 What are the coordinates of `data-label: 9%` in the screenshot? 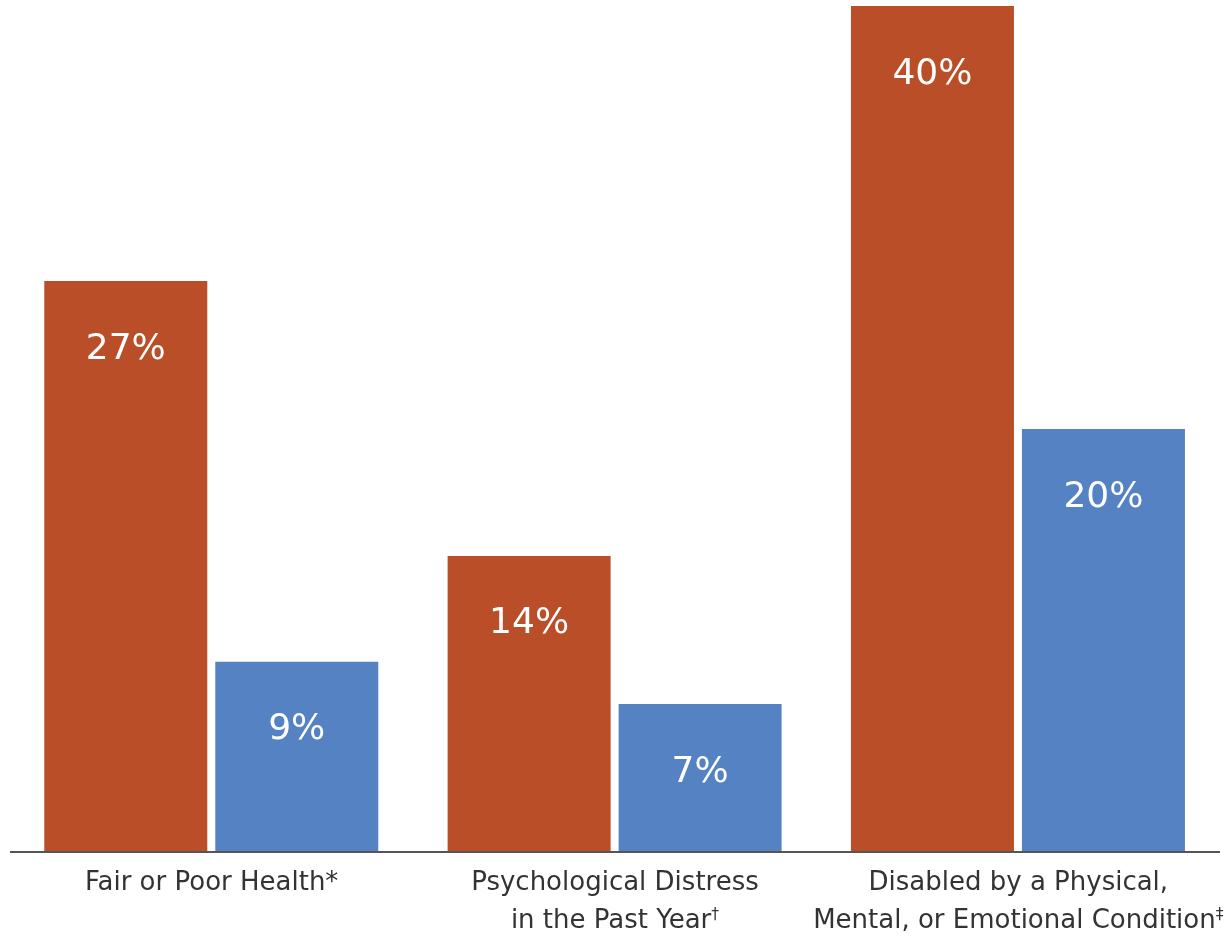 It's located at (297, 727).